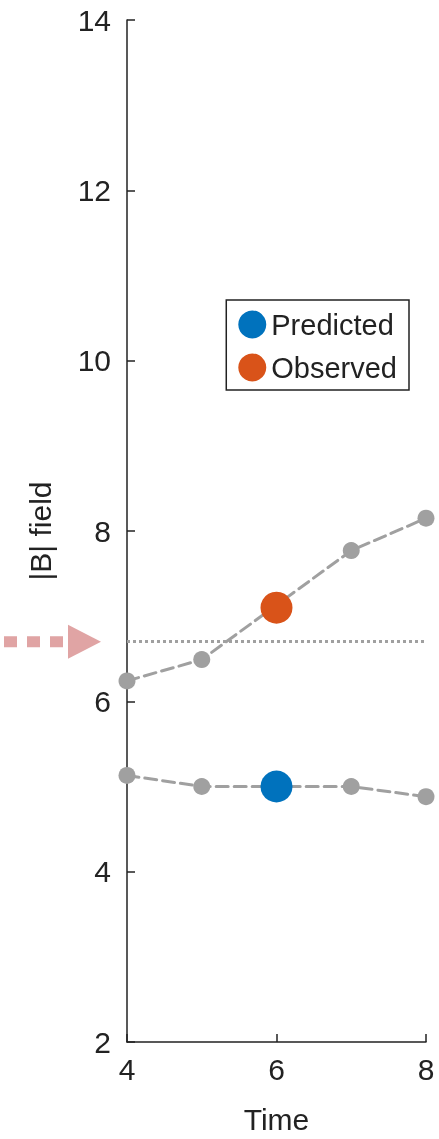  Describe the element at coordinates (127, 1069) in the screenshot. I see `x-tick-label: 4` at that location.